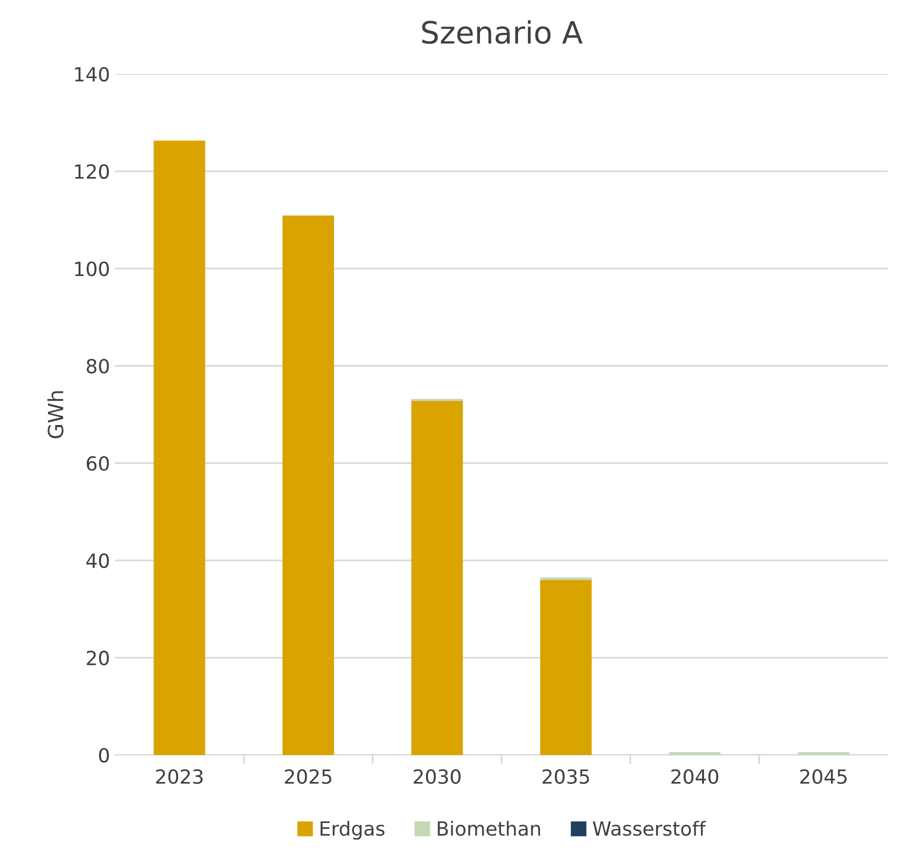  What do you see at coordinates (97, 560) in the screenshot?
I see `y-tick-label: 40` at bounding box center [97, 560].